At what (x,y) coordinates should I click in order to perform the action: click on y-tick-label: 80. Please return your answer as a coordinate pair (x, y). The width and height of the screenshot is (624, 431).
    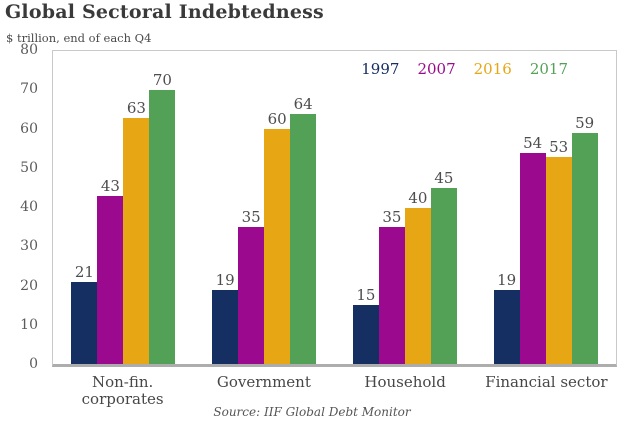
    Looking at the image, I should click on (29, 50).